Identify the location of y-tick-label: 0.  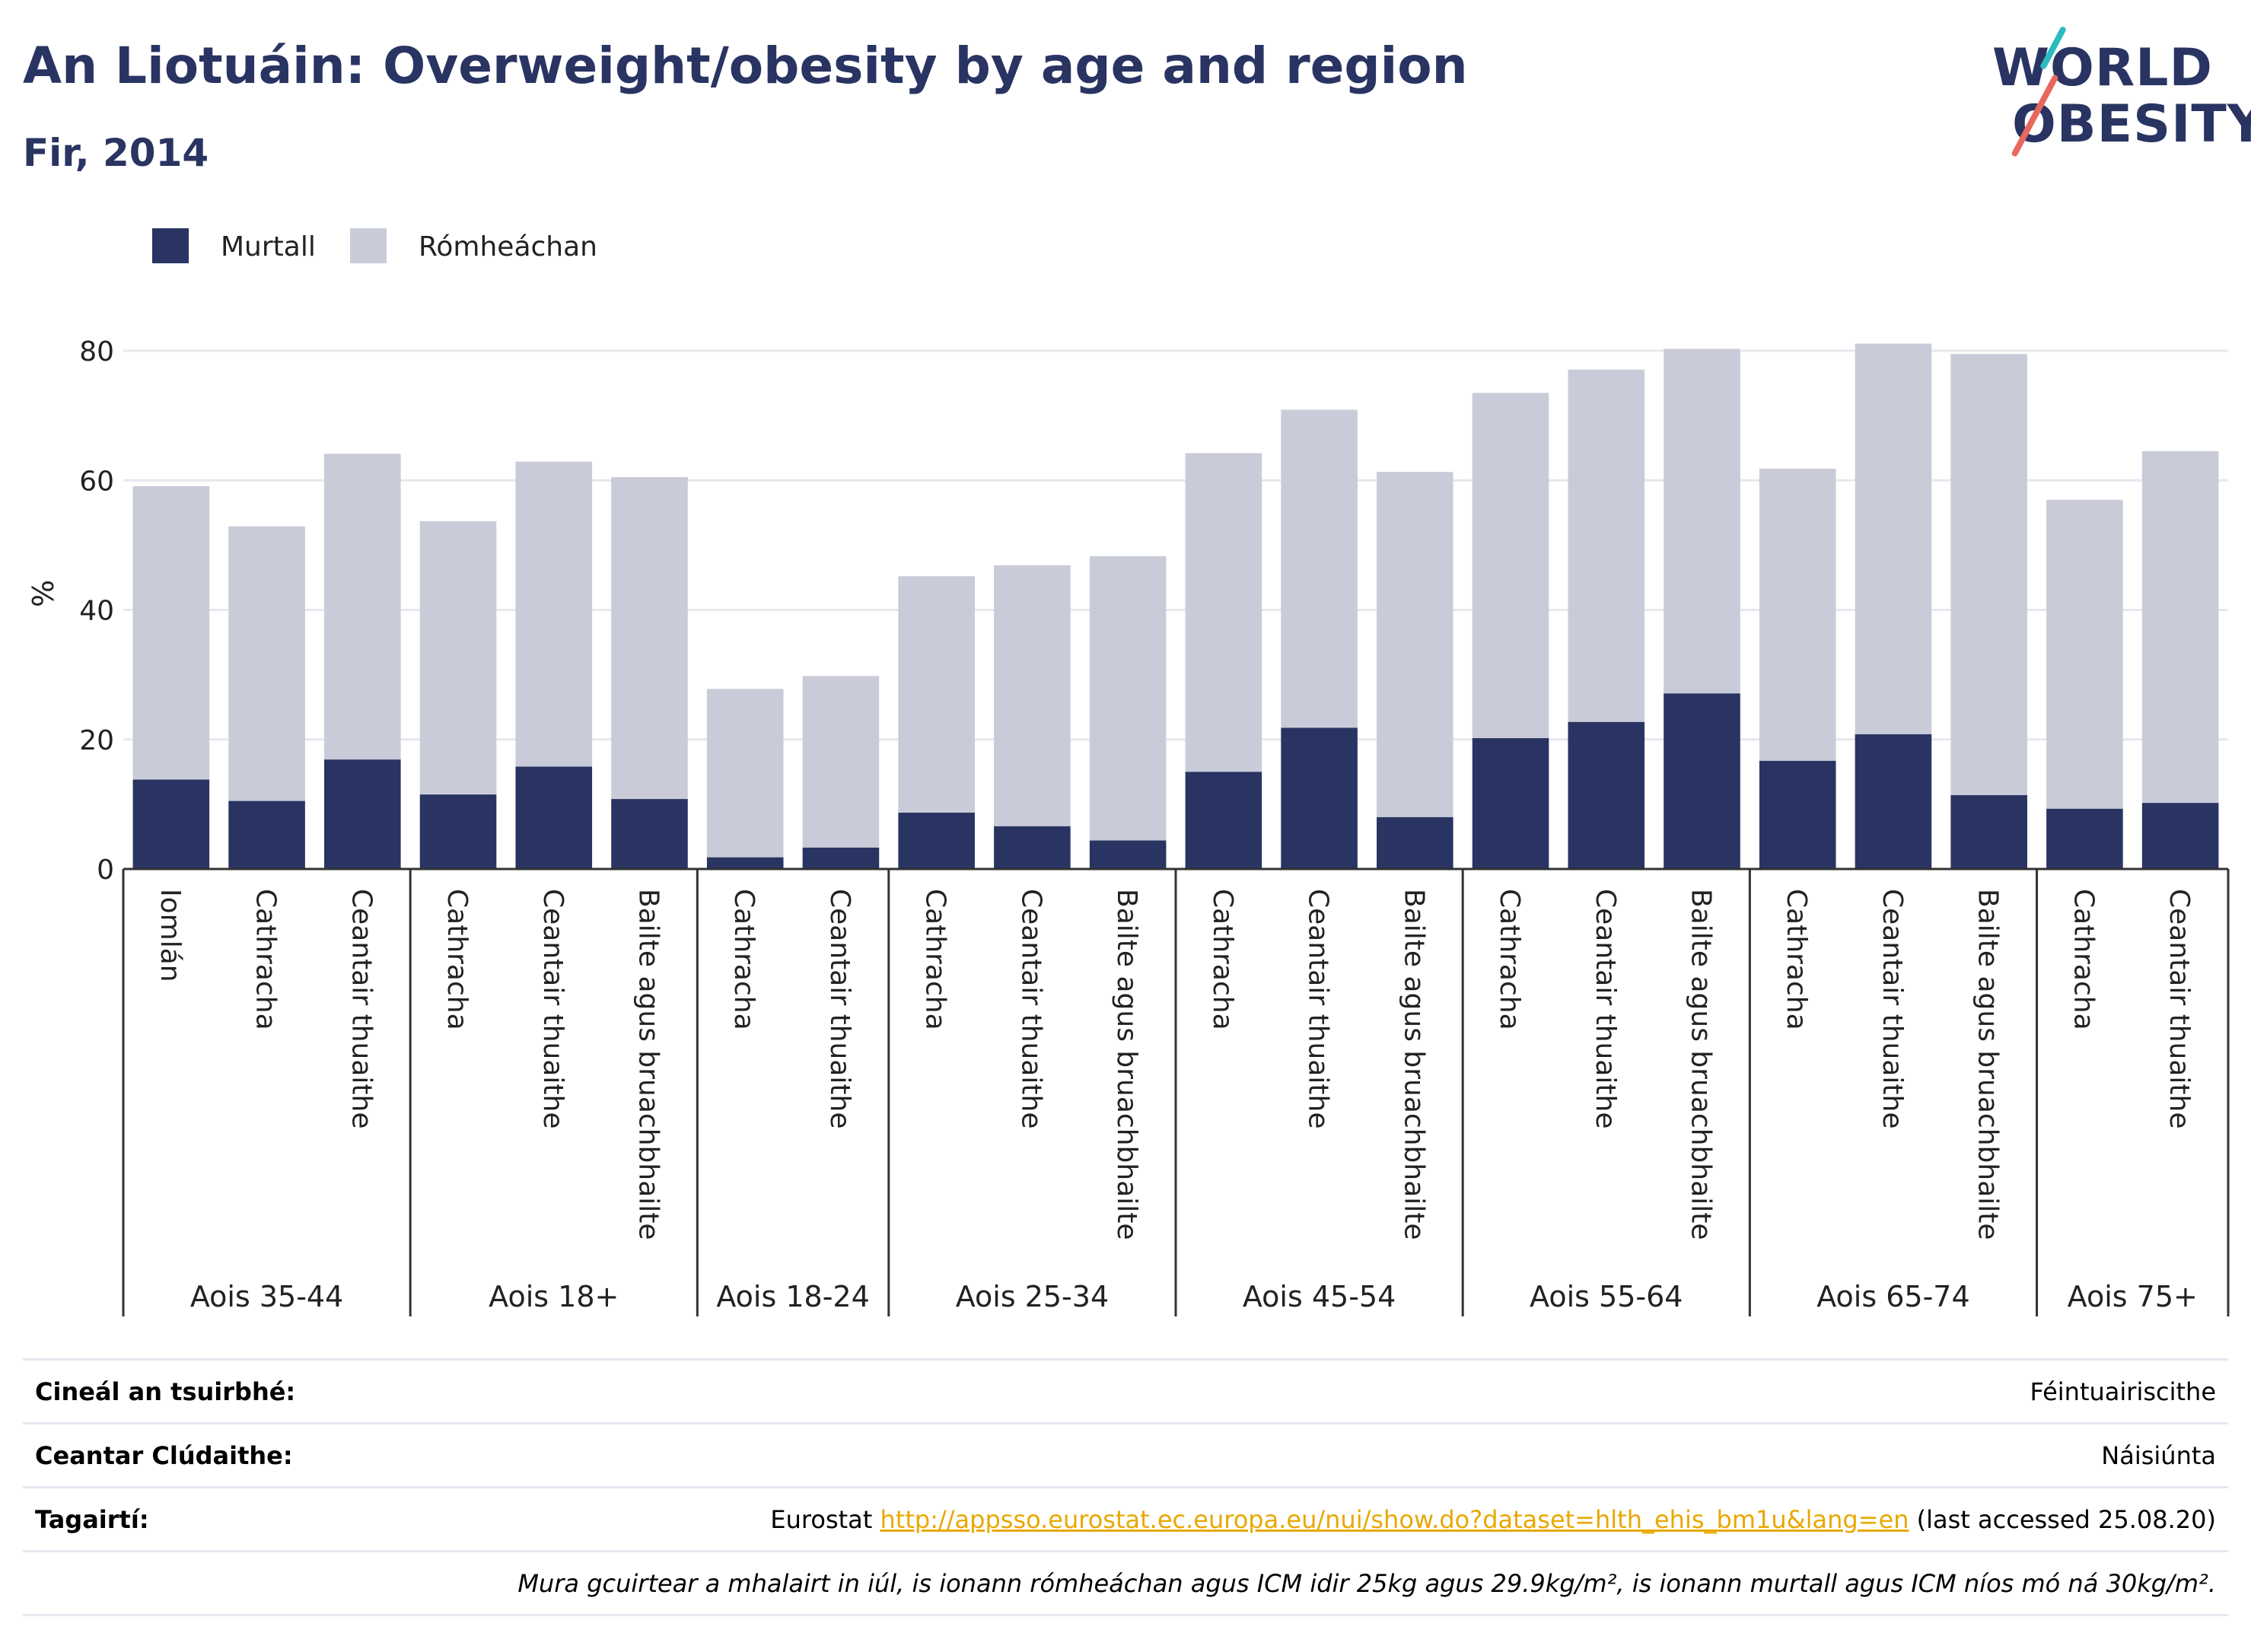
(105, 870).